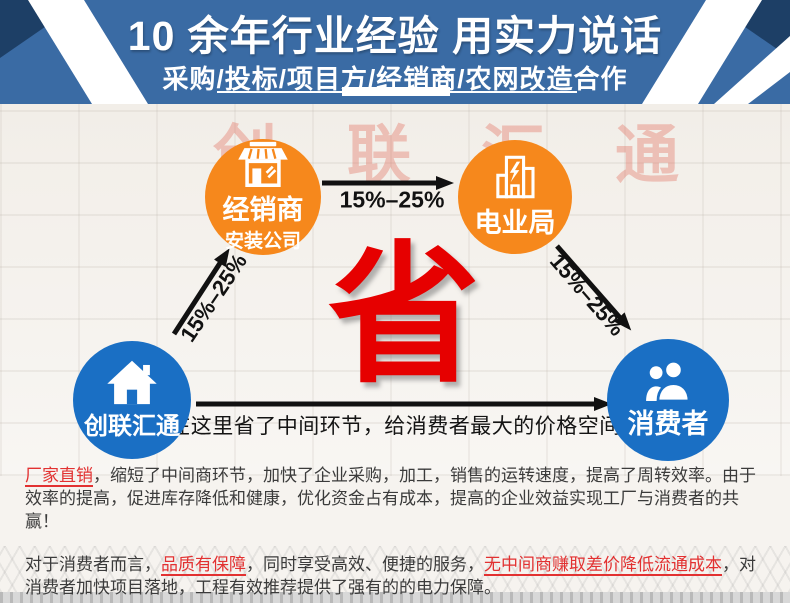 Image resolution: width=790 pixels, height=603 pixels. What do you see at coordinates (603, 565) in the screenshot?
I see `highlight-no-middleman: 无中间商赚取差价降低流通成本` at bounding box center [603, 565].